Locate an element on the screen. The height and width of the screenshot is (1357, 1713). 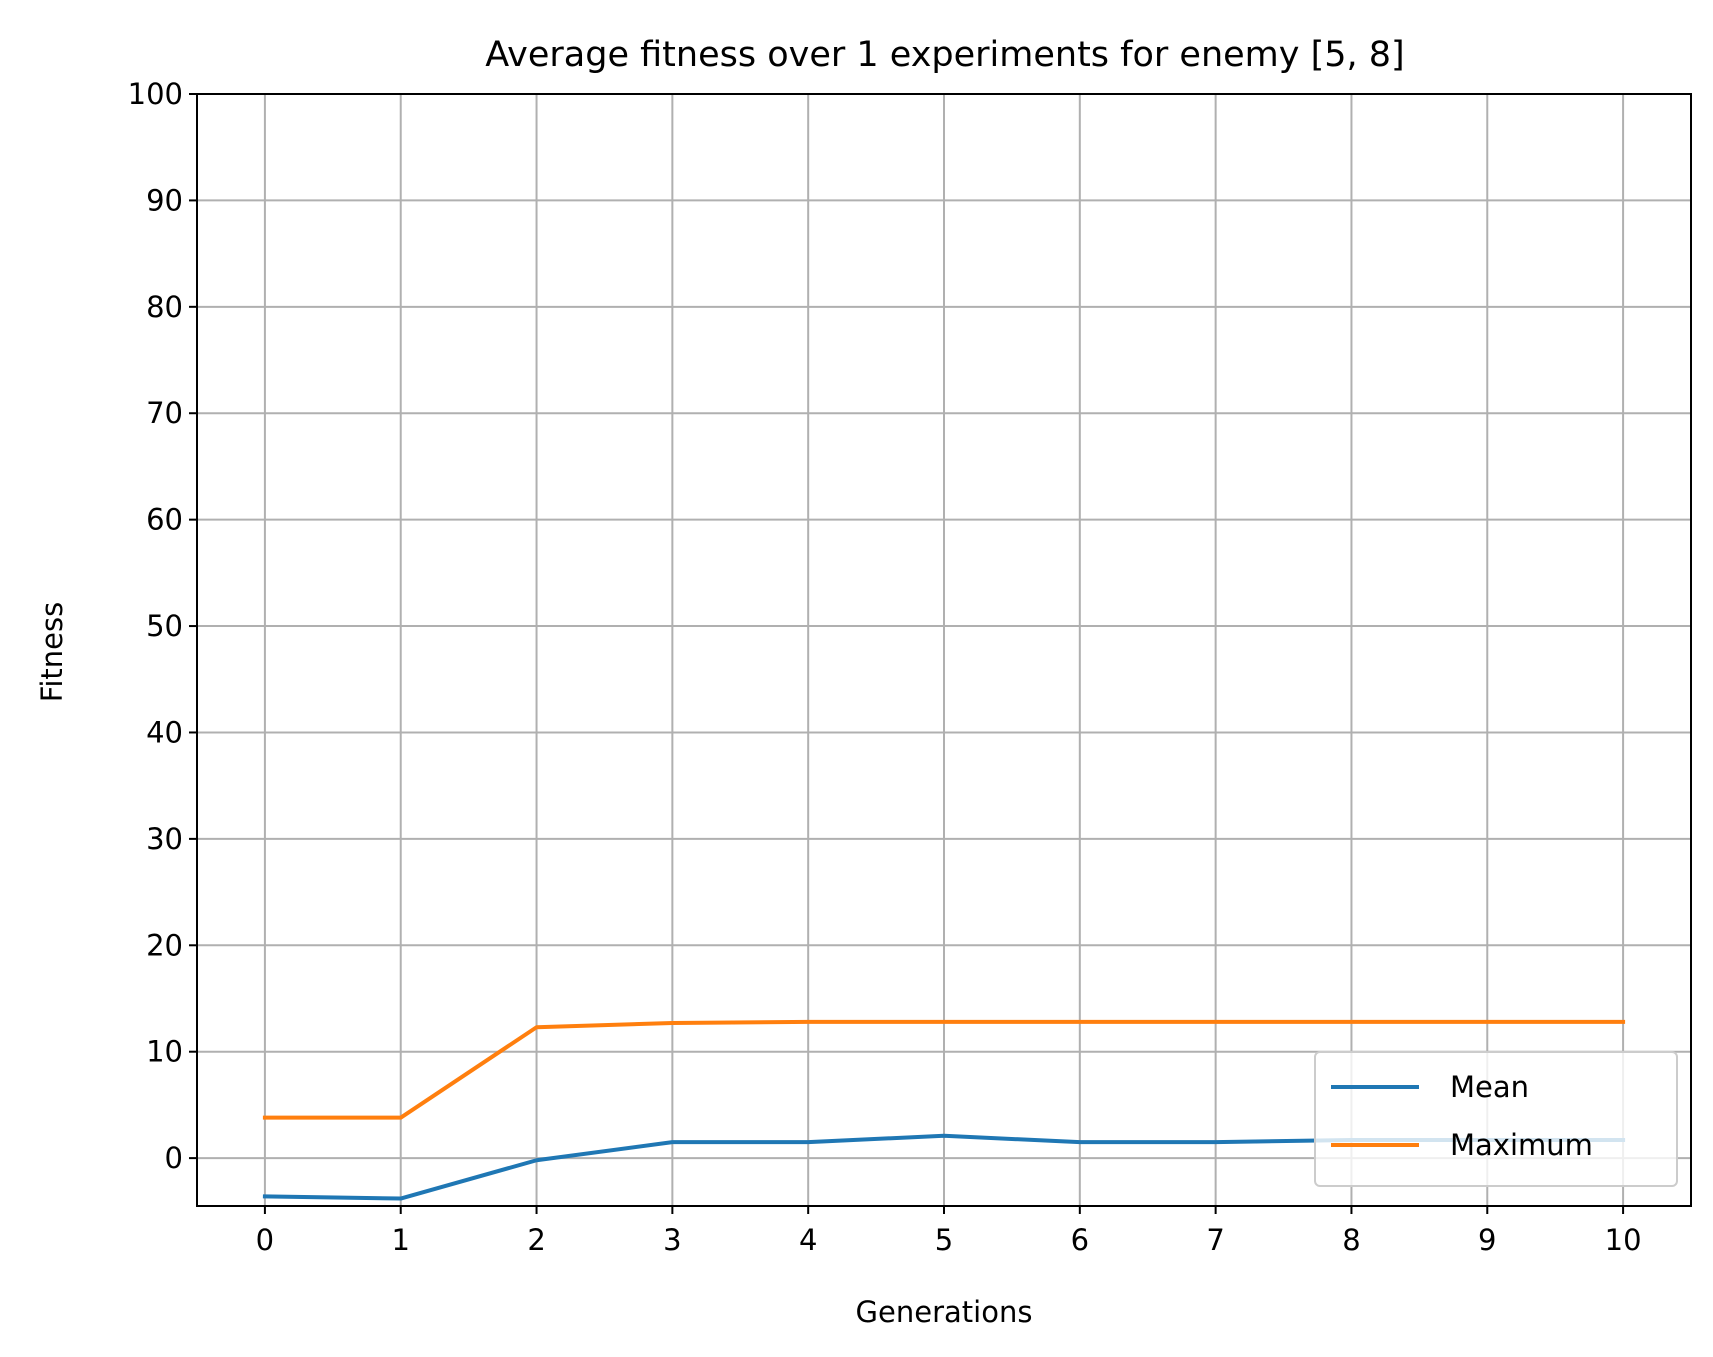
x-tick-label: 9 is located at coordinates (1487, 1240).